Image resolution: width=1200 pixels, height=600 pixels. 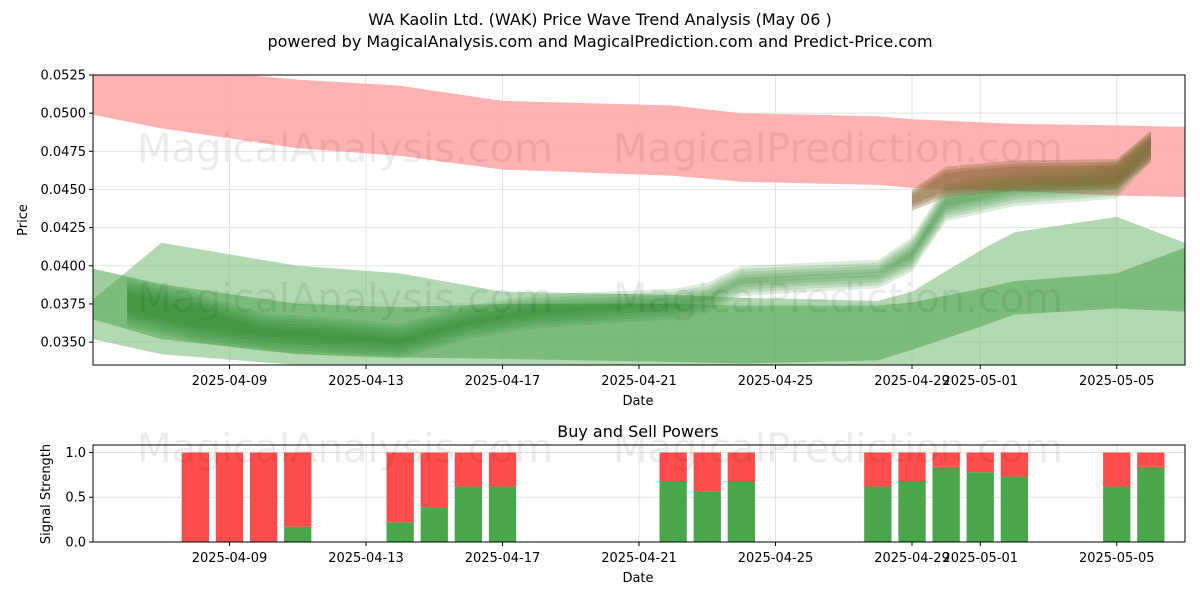 What do you see at coordinates (638, 431) in the screenshot?
I see `signal-chart-title: Buy and Sell Powers` at bounding box center [638, 431].